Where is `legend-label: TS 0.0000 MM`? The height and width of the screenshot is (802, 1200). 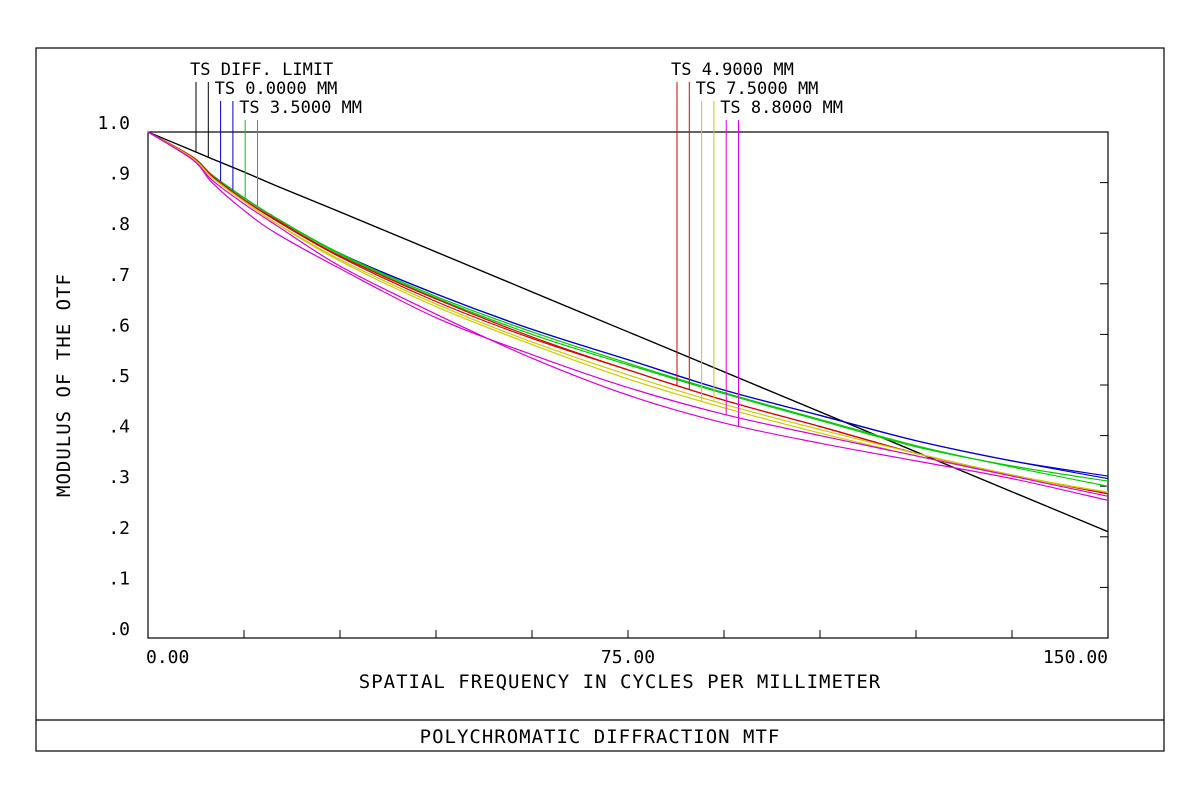 legend-label: TS 0.0000 MM is located at coordinates (276, 89).